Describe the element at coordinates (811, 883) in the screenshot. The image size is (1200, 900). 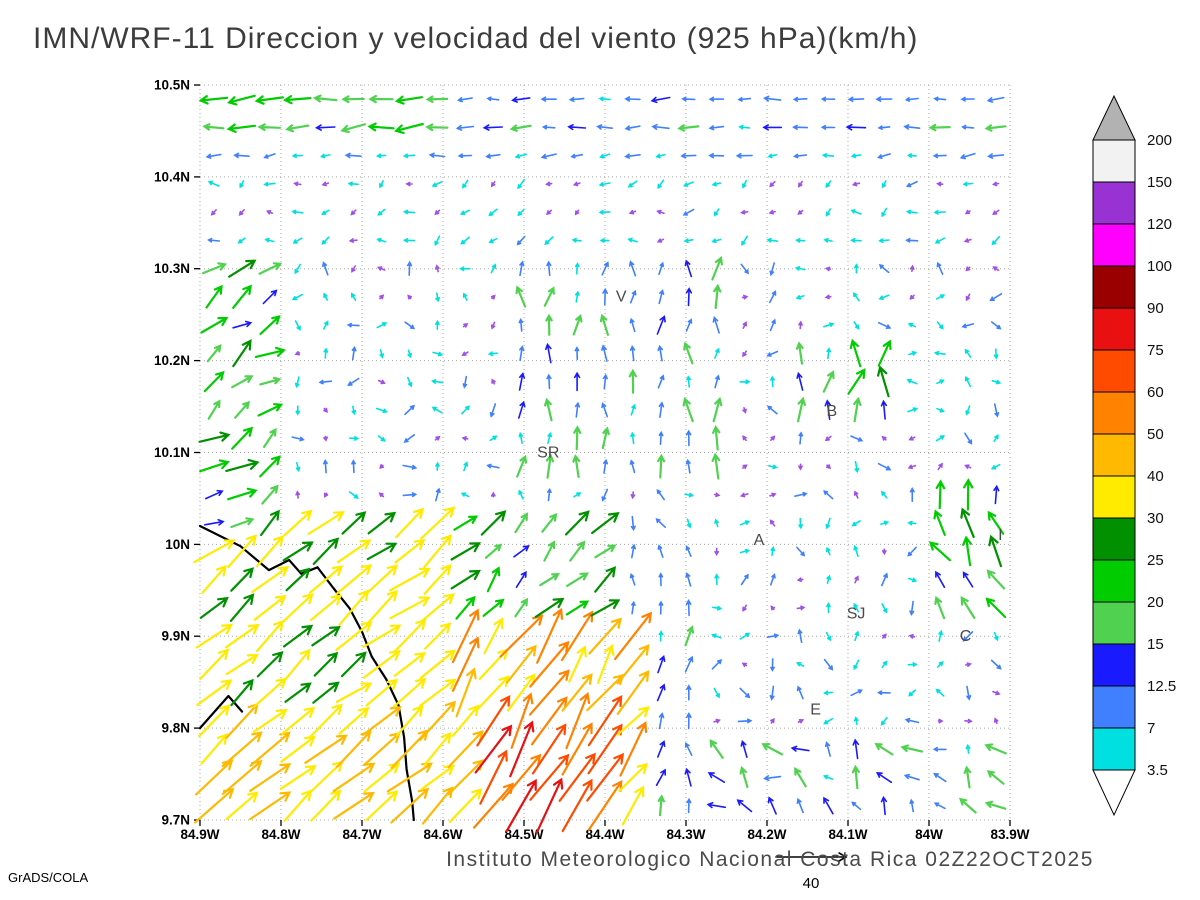
I see `reference-vector-label: 40` at that location.